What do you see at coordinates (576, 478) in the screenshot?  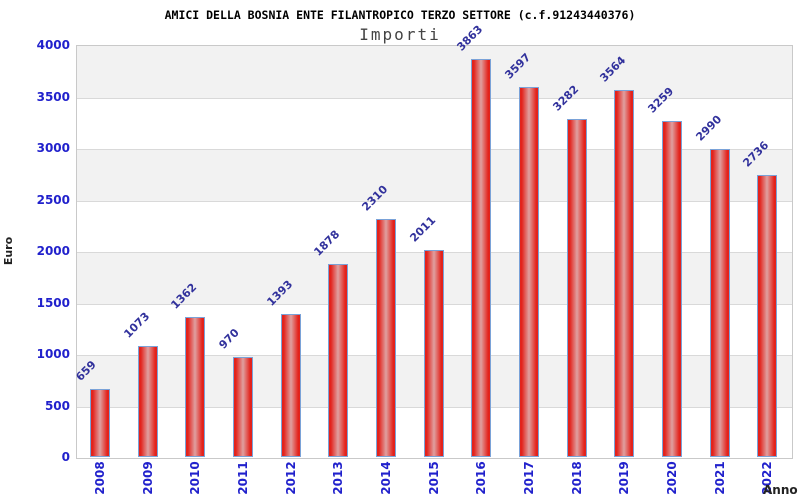 I see `x-tick-label: 2018` at bounding box center [576, 478].